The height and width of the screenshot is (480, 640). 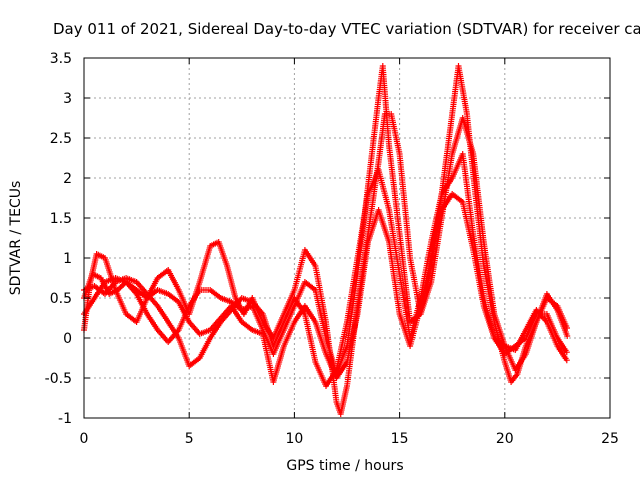 I want to click on x-tick-label: 25, so click(x=610, y=439).